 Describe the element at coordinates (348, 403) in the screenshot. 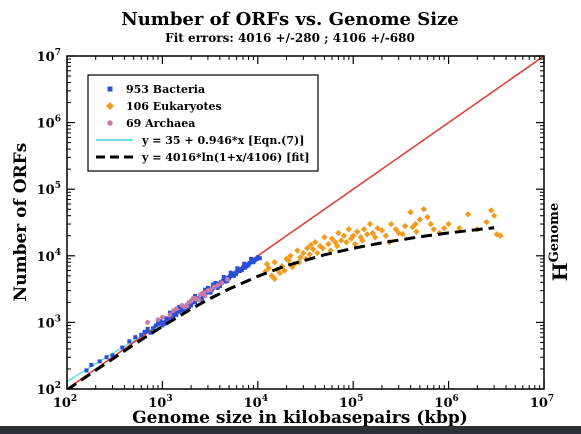

I see `x-tick-base-3: 10` at that location.